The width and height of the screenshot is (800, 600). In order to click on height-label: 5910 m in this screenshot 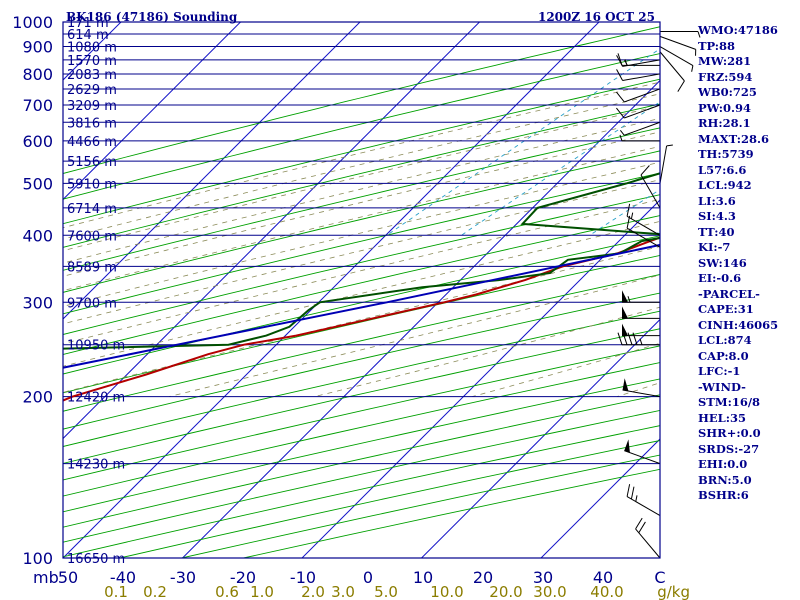, I will do `click(92, 184)`.